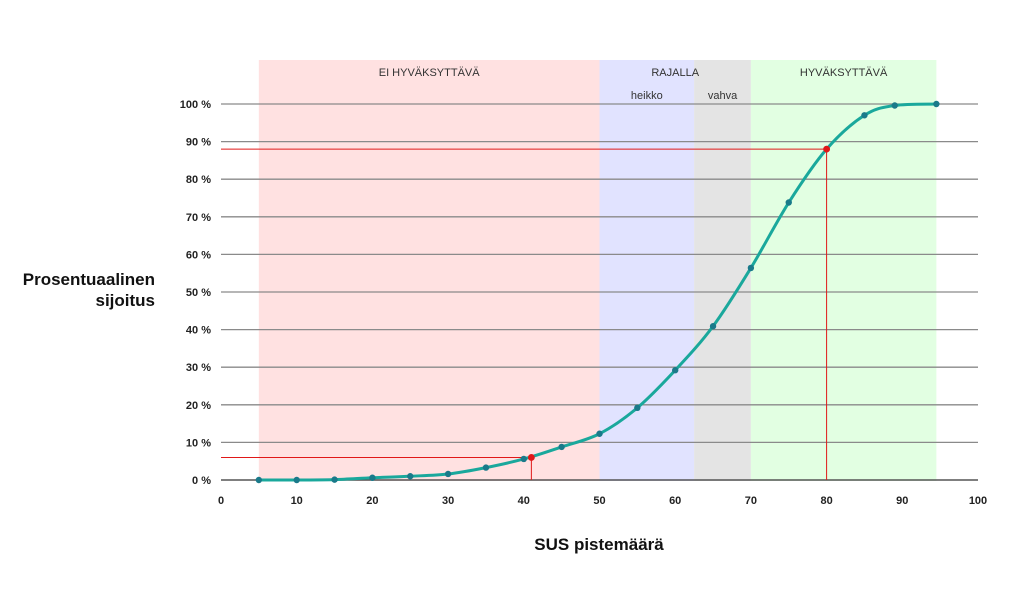 The height and width of the screenshot is (610, 1024). I want to click on y-tick-label-50: 50 %, so click(198, 293).